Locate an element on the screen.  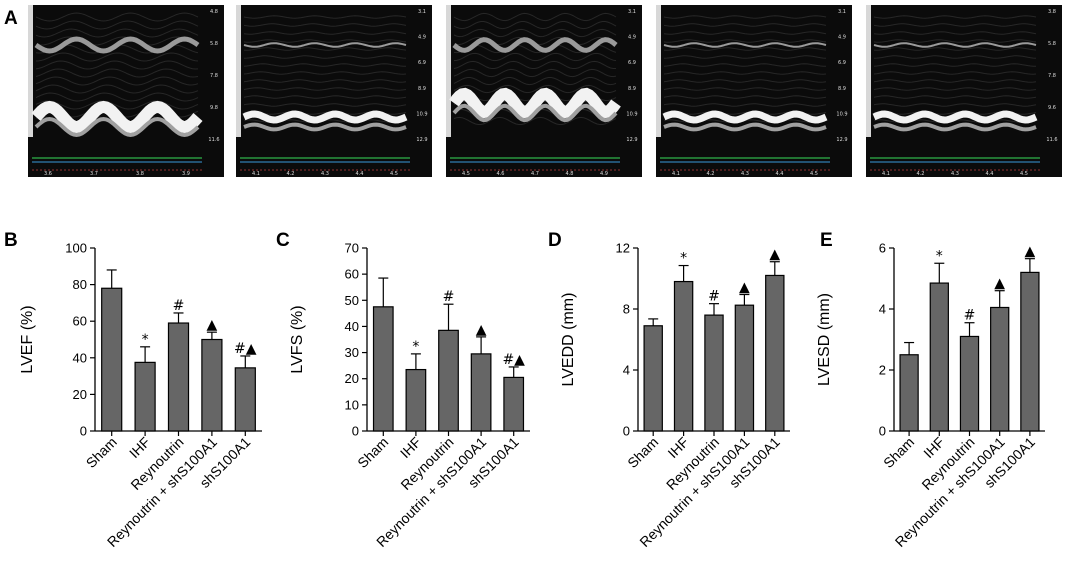
y-tick-label: 80 is located at coordinates (80, 284).